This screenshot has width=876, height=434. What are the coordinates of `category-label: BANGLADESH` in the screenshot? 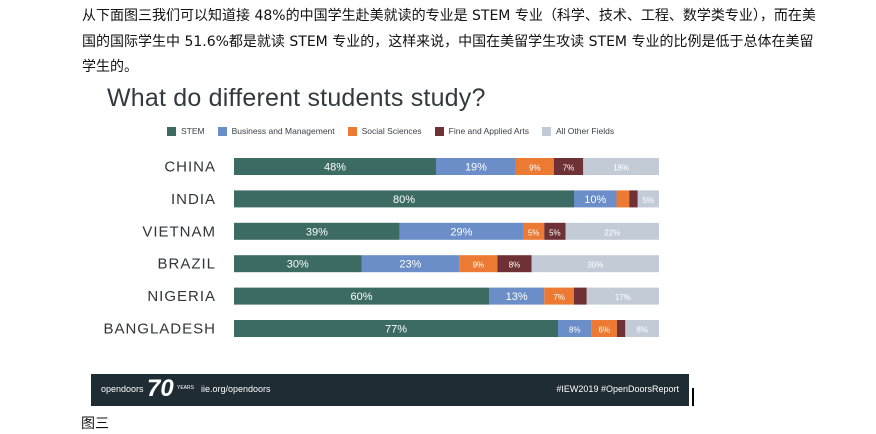 It's located at (159, 329).